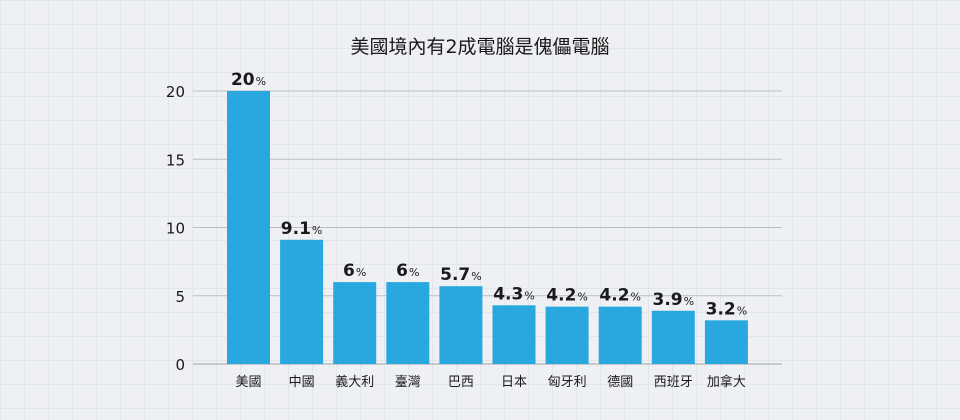 The width and height of the screenshot is (960, 420). I want to click on x-tick-label: 美國, so click(248, 382).